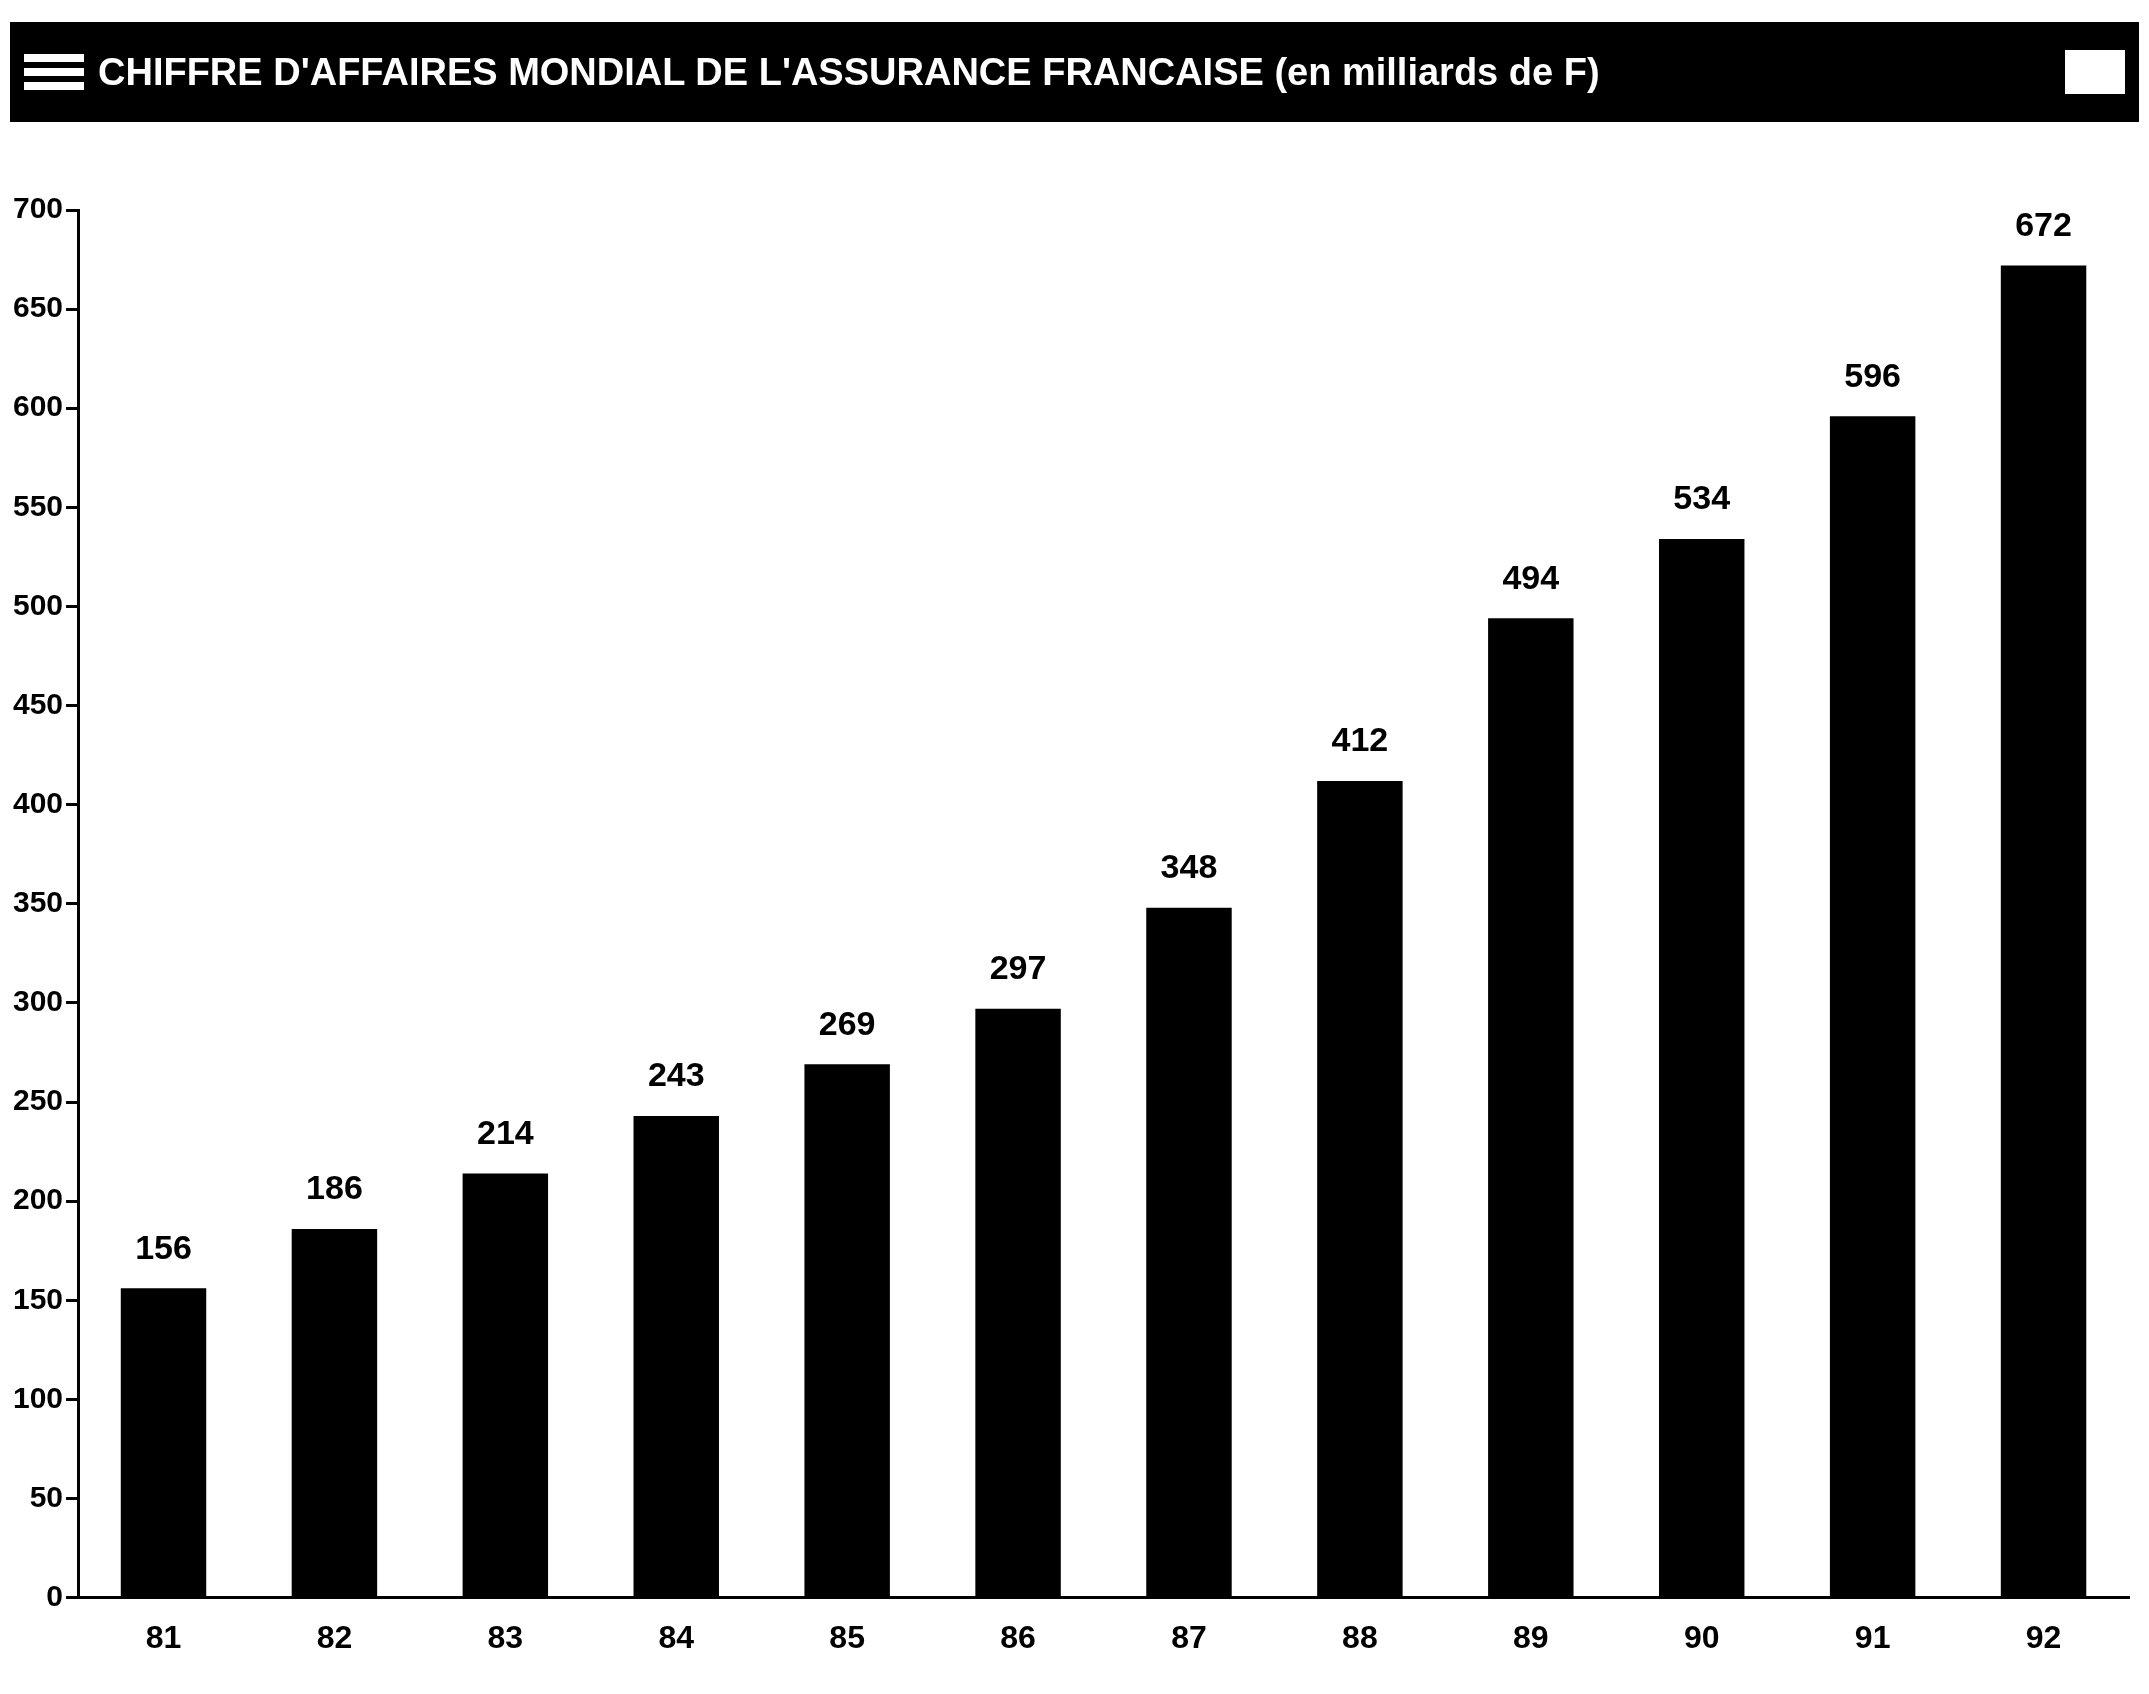  Describe the element at coordinates (1018, 1636) in the screenshot. I see `x-tick-label: 86` at that location.